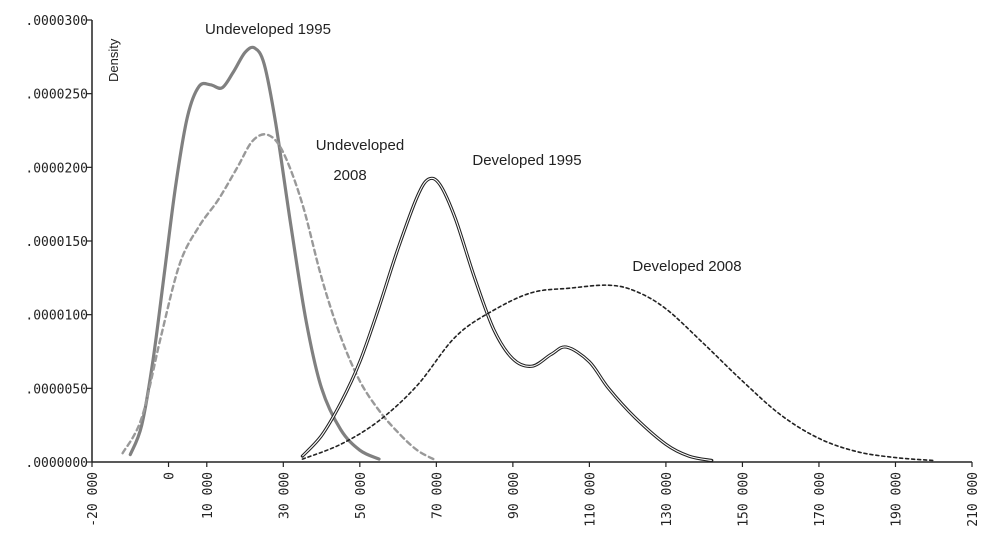 The height and width of the screenshot is (548, 996). I want to click on y-tick-label: .0000300, so click(56, 21).